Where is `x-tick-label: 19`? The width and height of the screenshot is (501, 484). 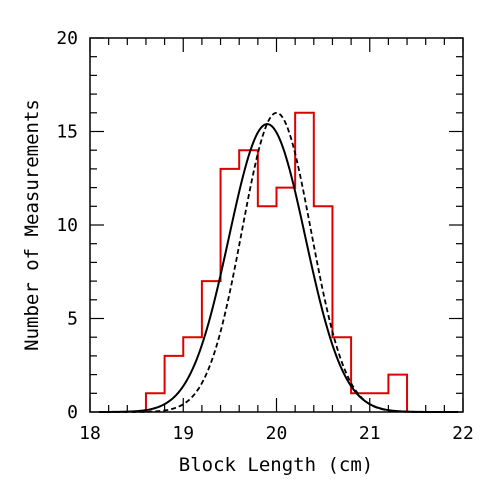
x-tick-label: 19 is located at coordinates (183, 433).